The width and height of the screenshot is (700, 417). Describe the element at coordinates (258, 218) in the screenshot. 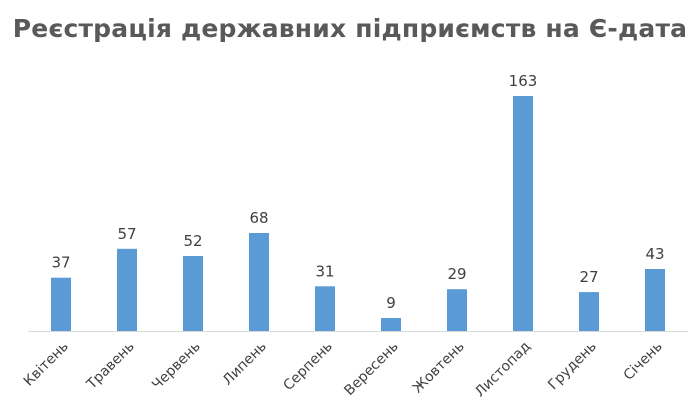

I see `data-label-4: 68` at that location.